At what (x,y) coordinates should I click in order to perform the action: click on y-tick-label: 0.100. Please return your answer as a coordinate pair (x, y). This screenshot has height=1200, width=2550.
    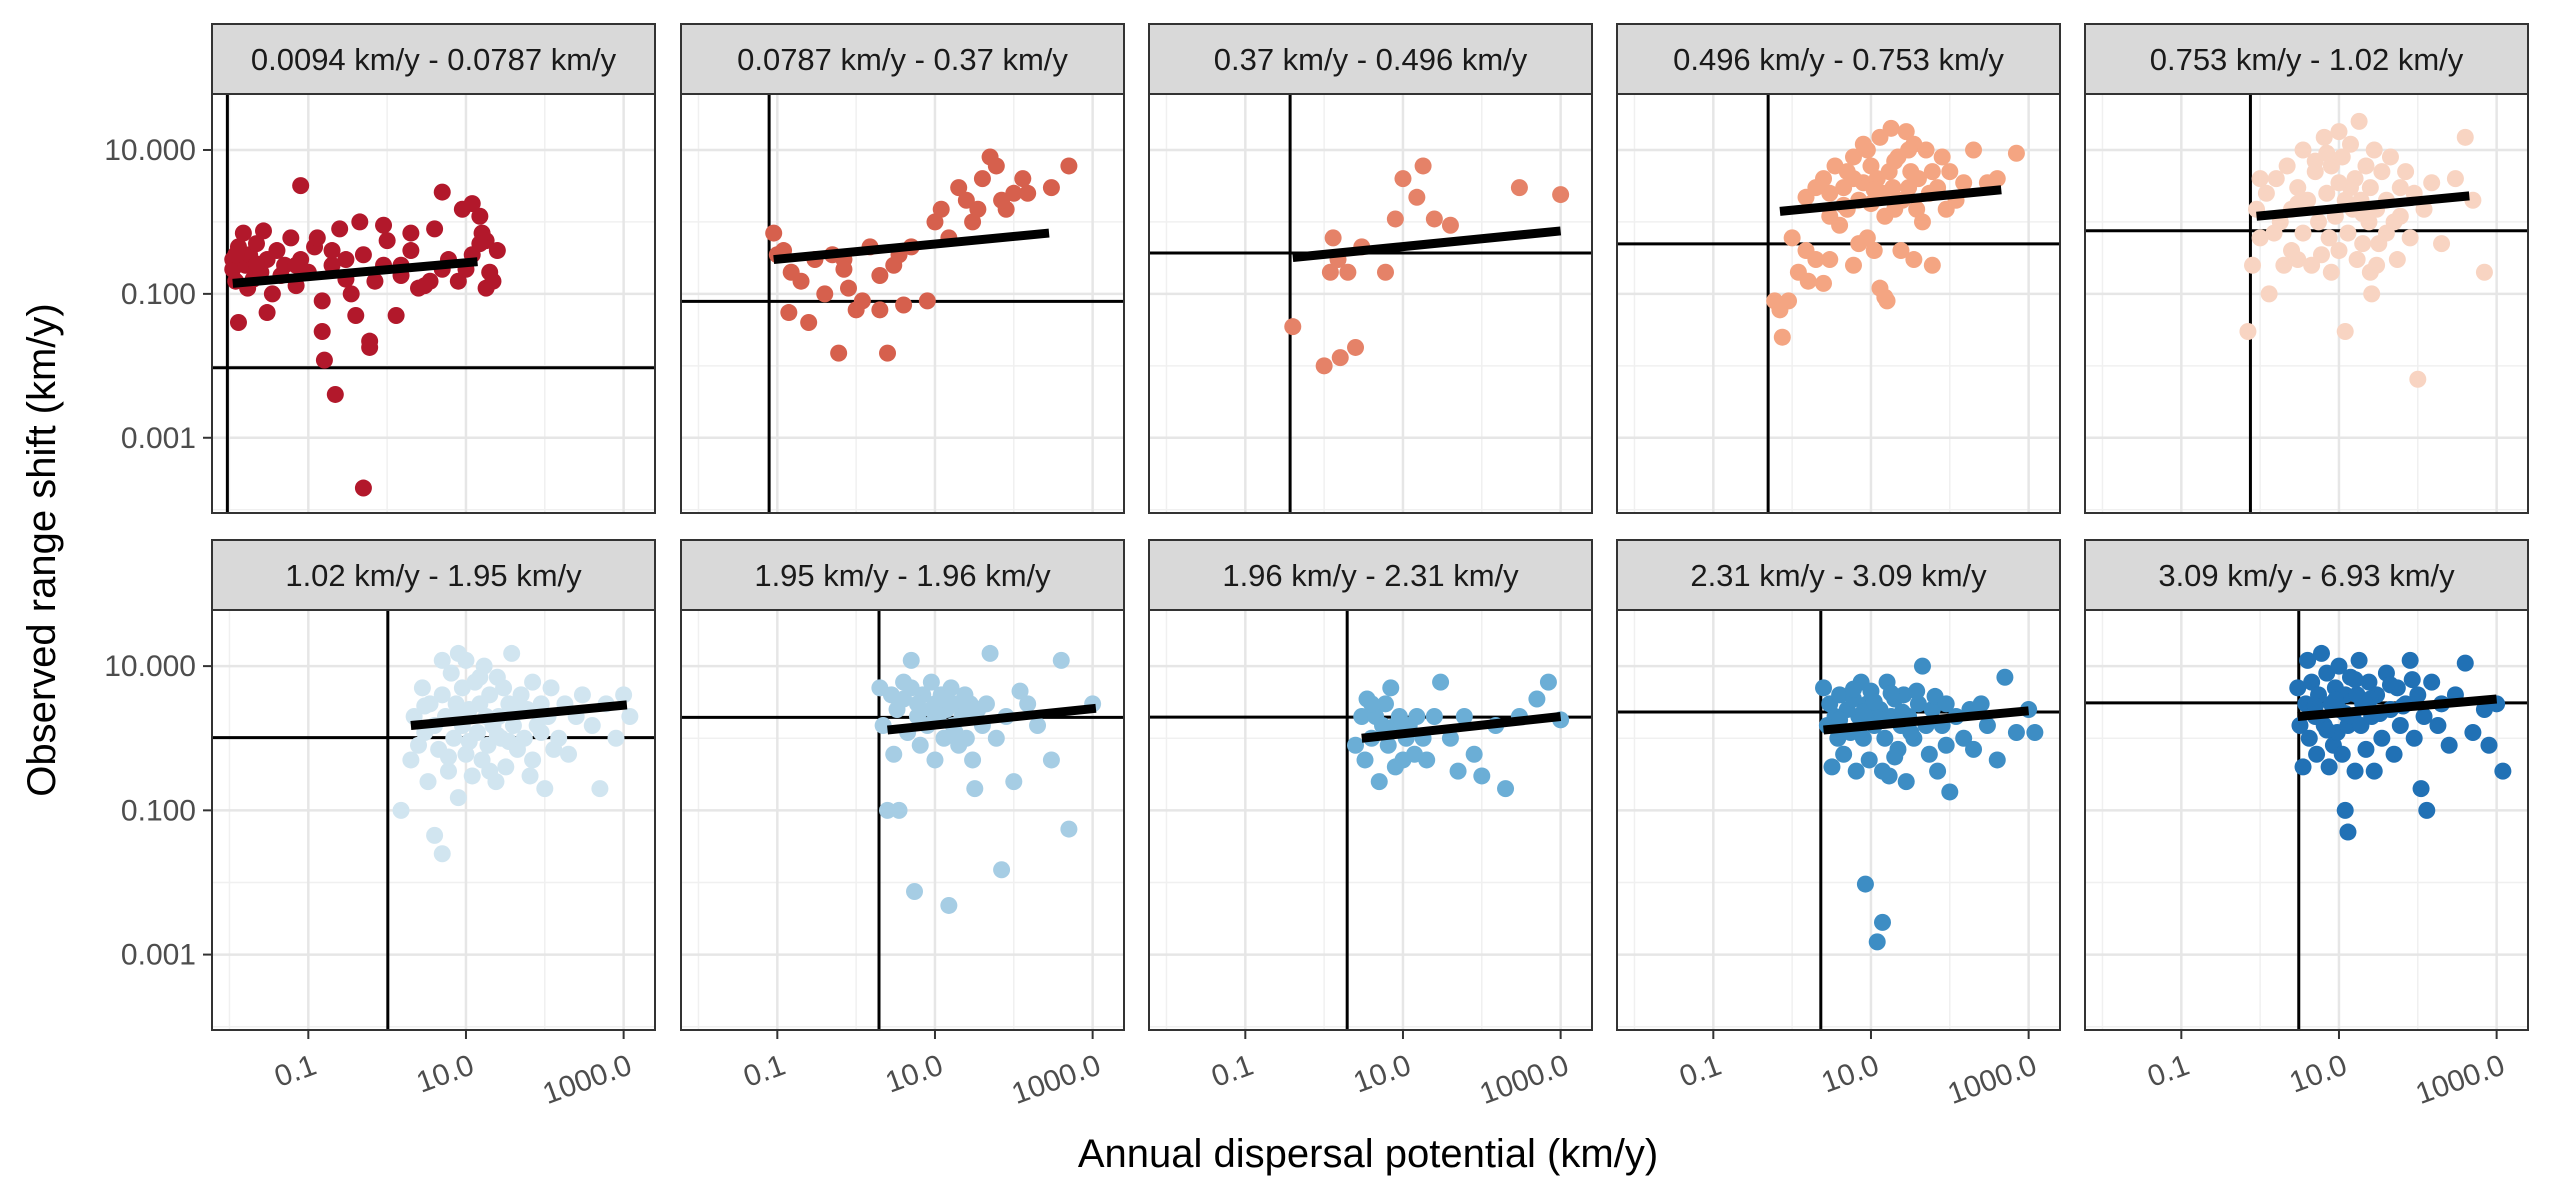
    Looking at the image, I should click on (158, 810).